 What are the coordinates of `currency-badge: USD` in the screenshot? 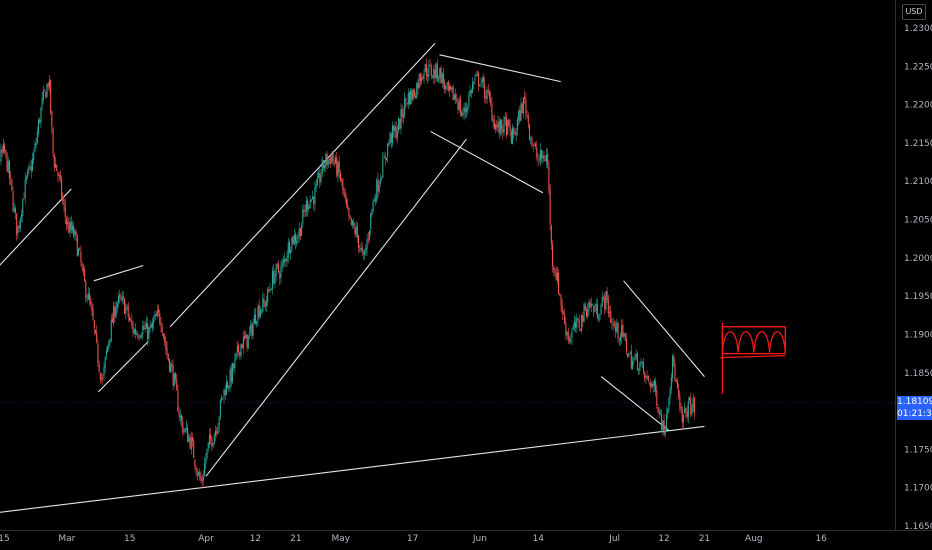 It's located at (914, 12).